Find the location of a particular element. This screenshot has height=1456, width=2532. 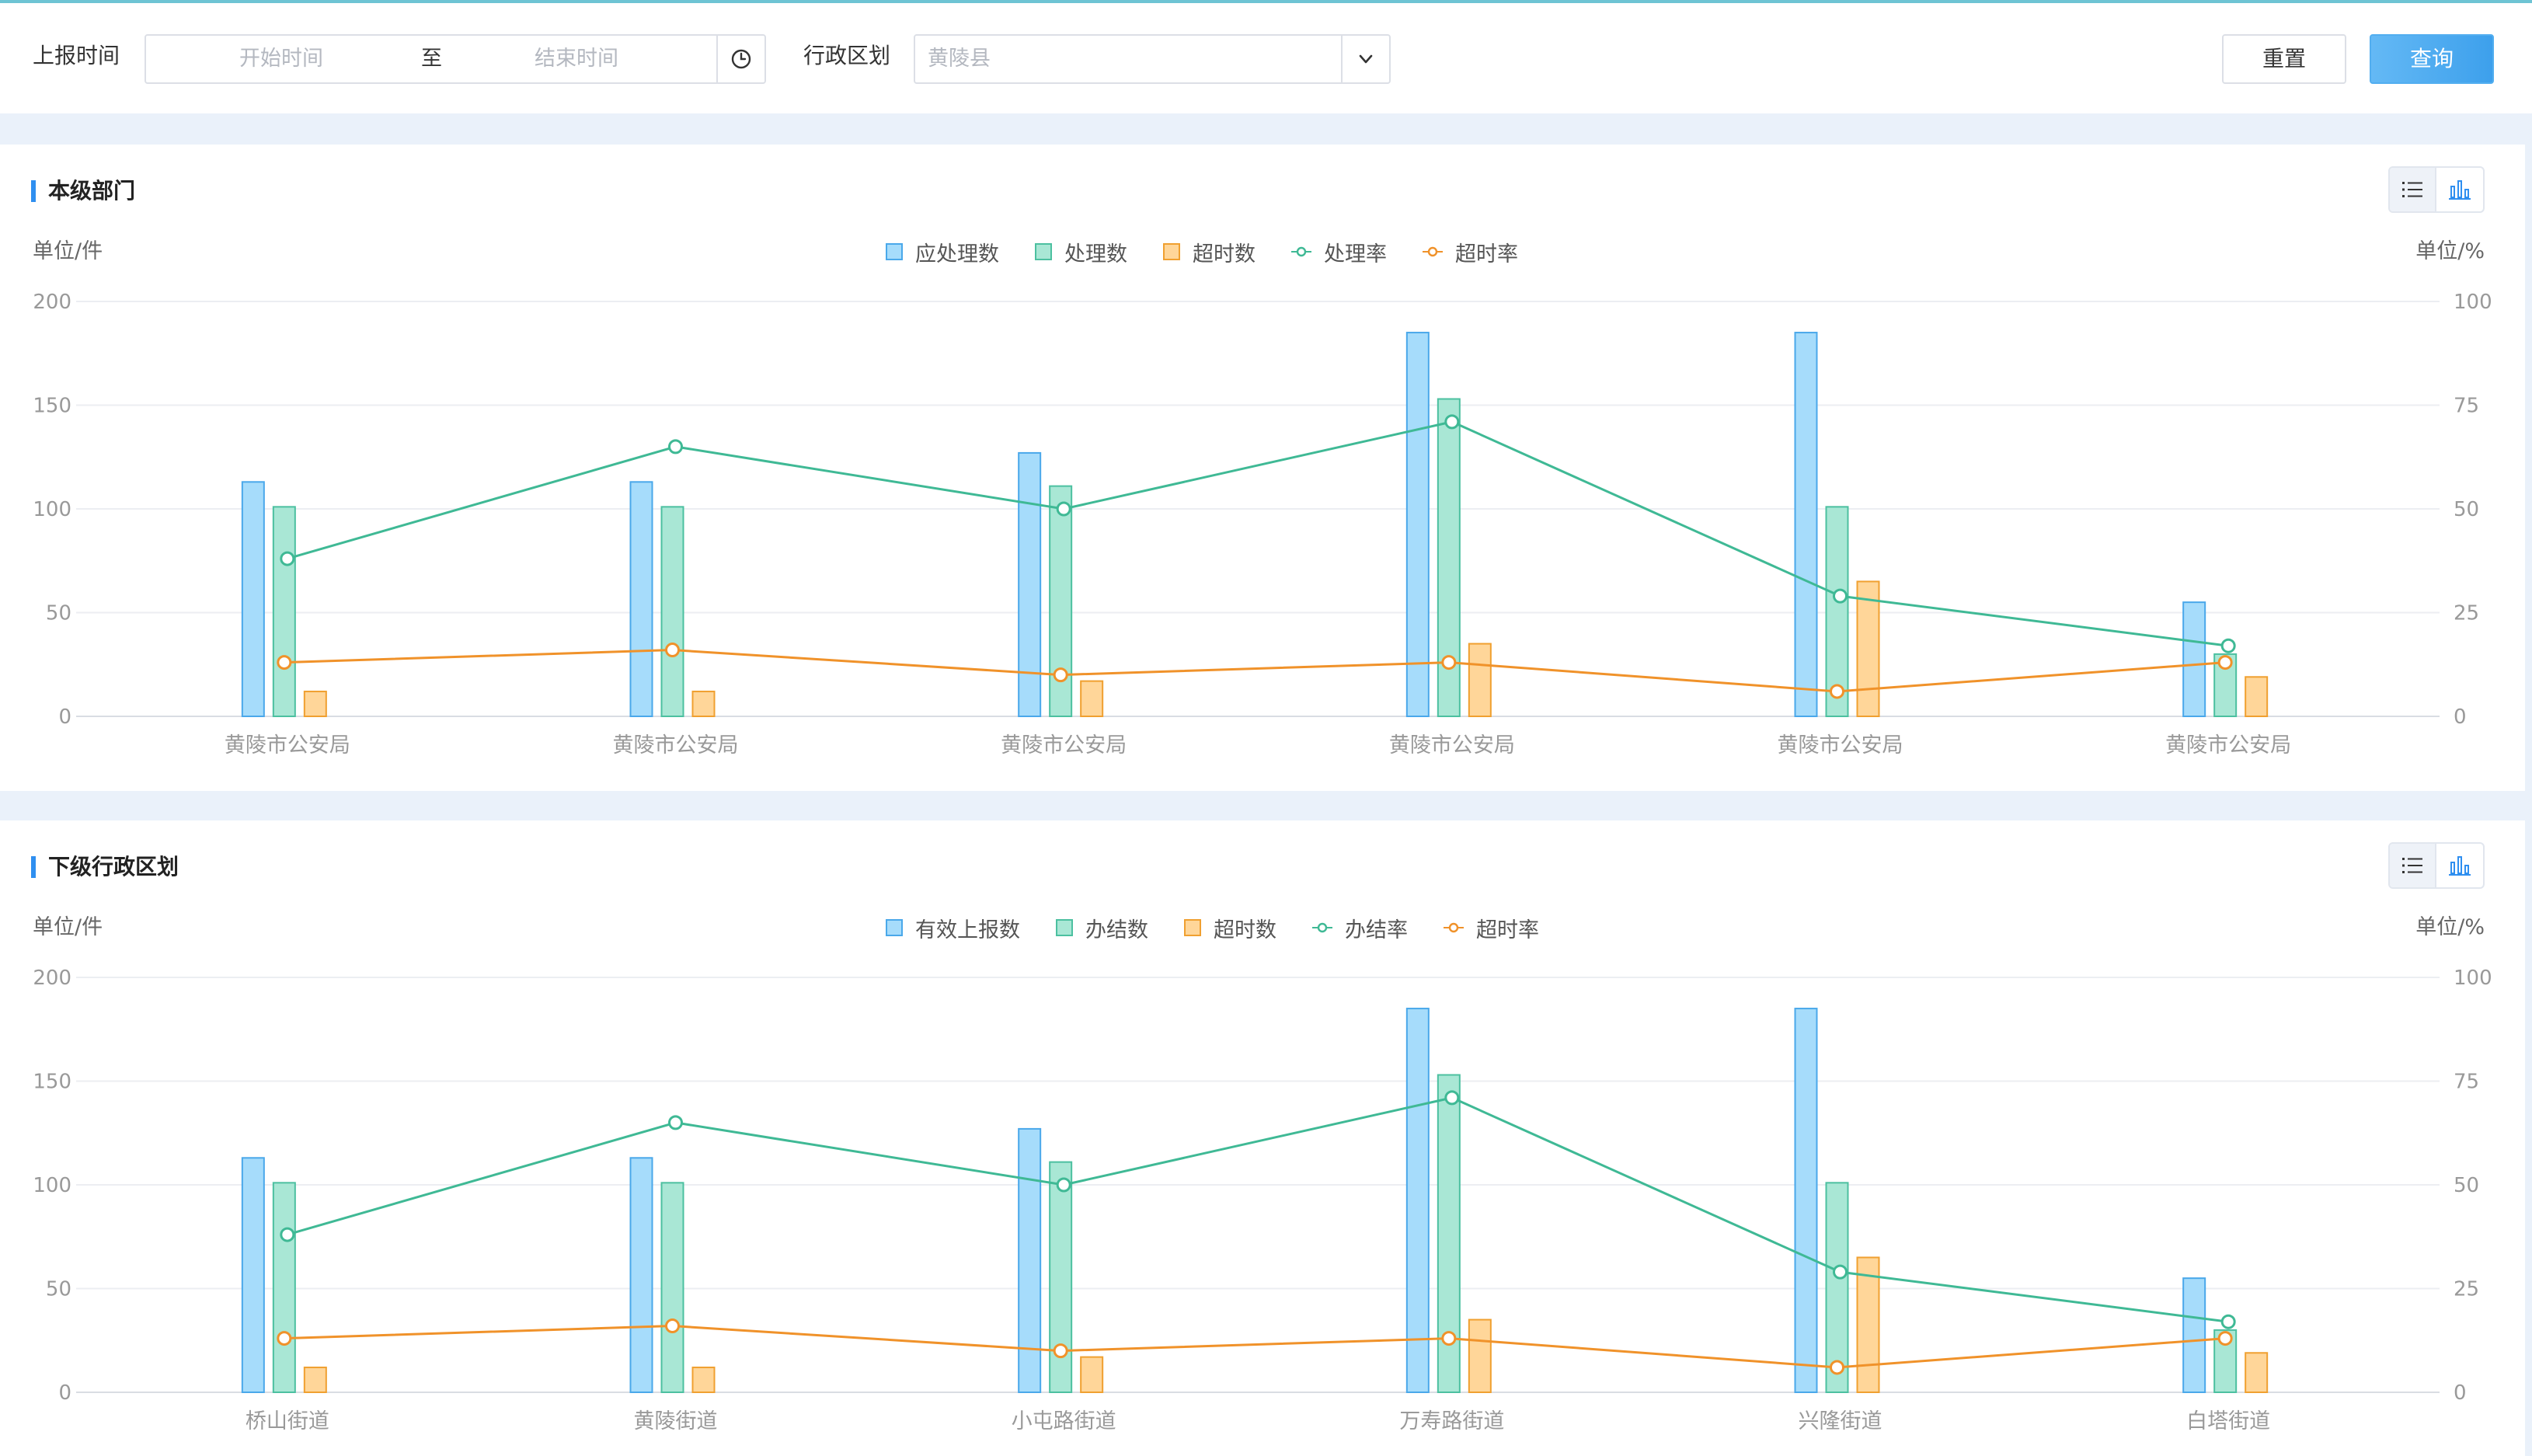

list-icon is located at coordinates (2412, 866).